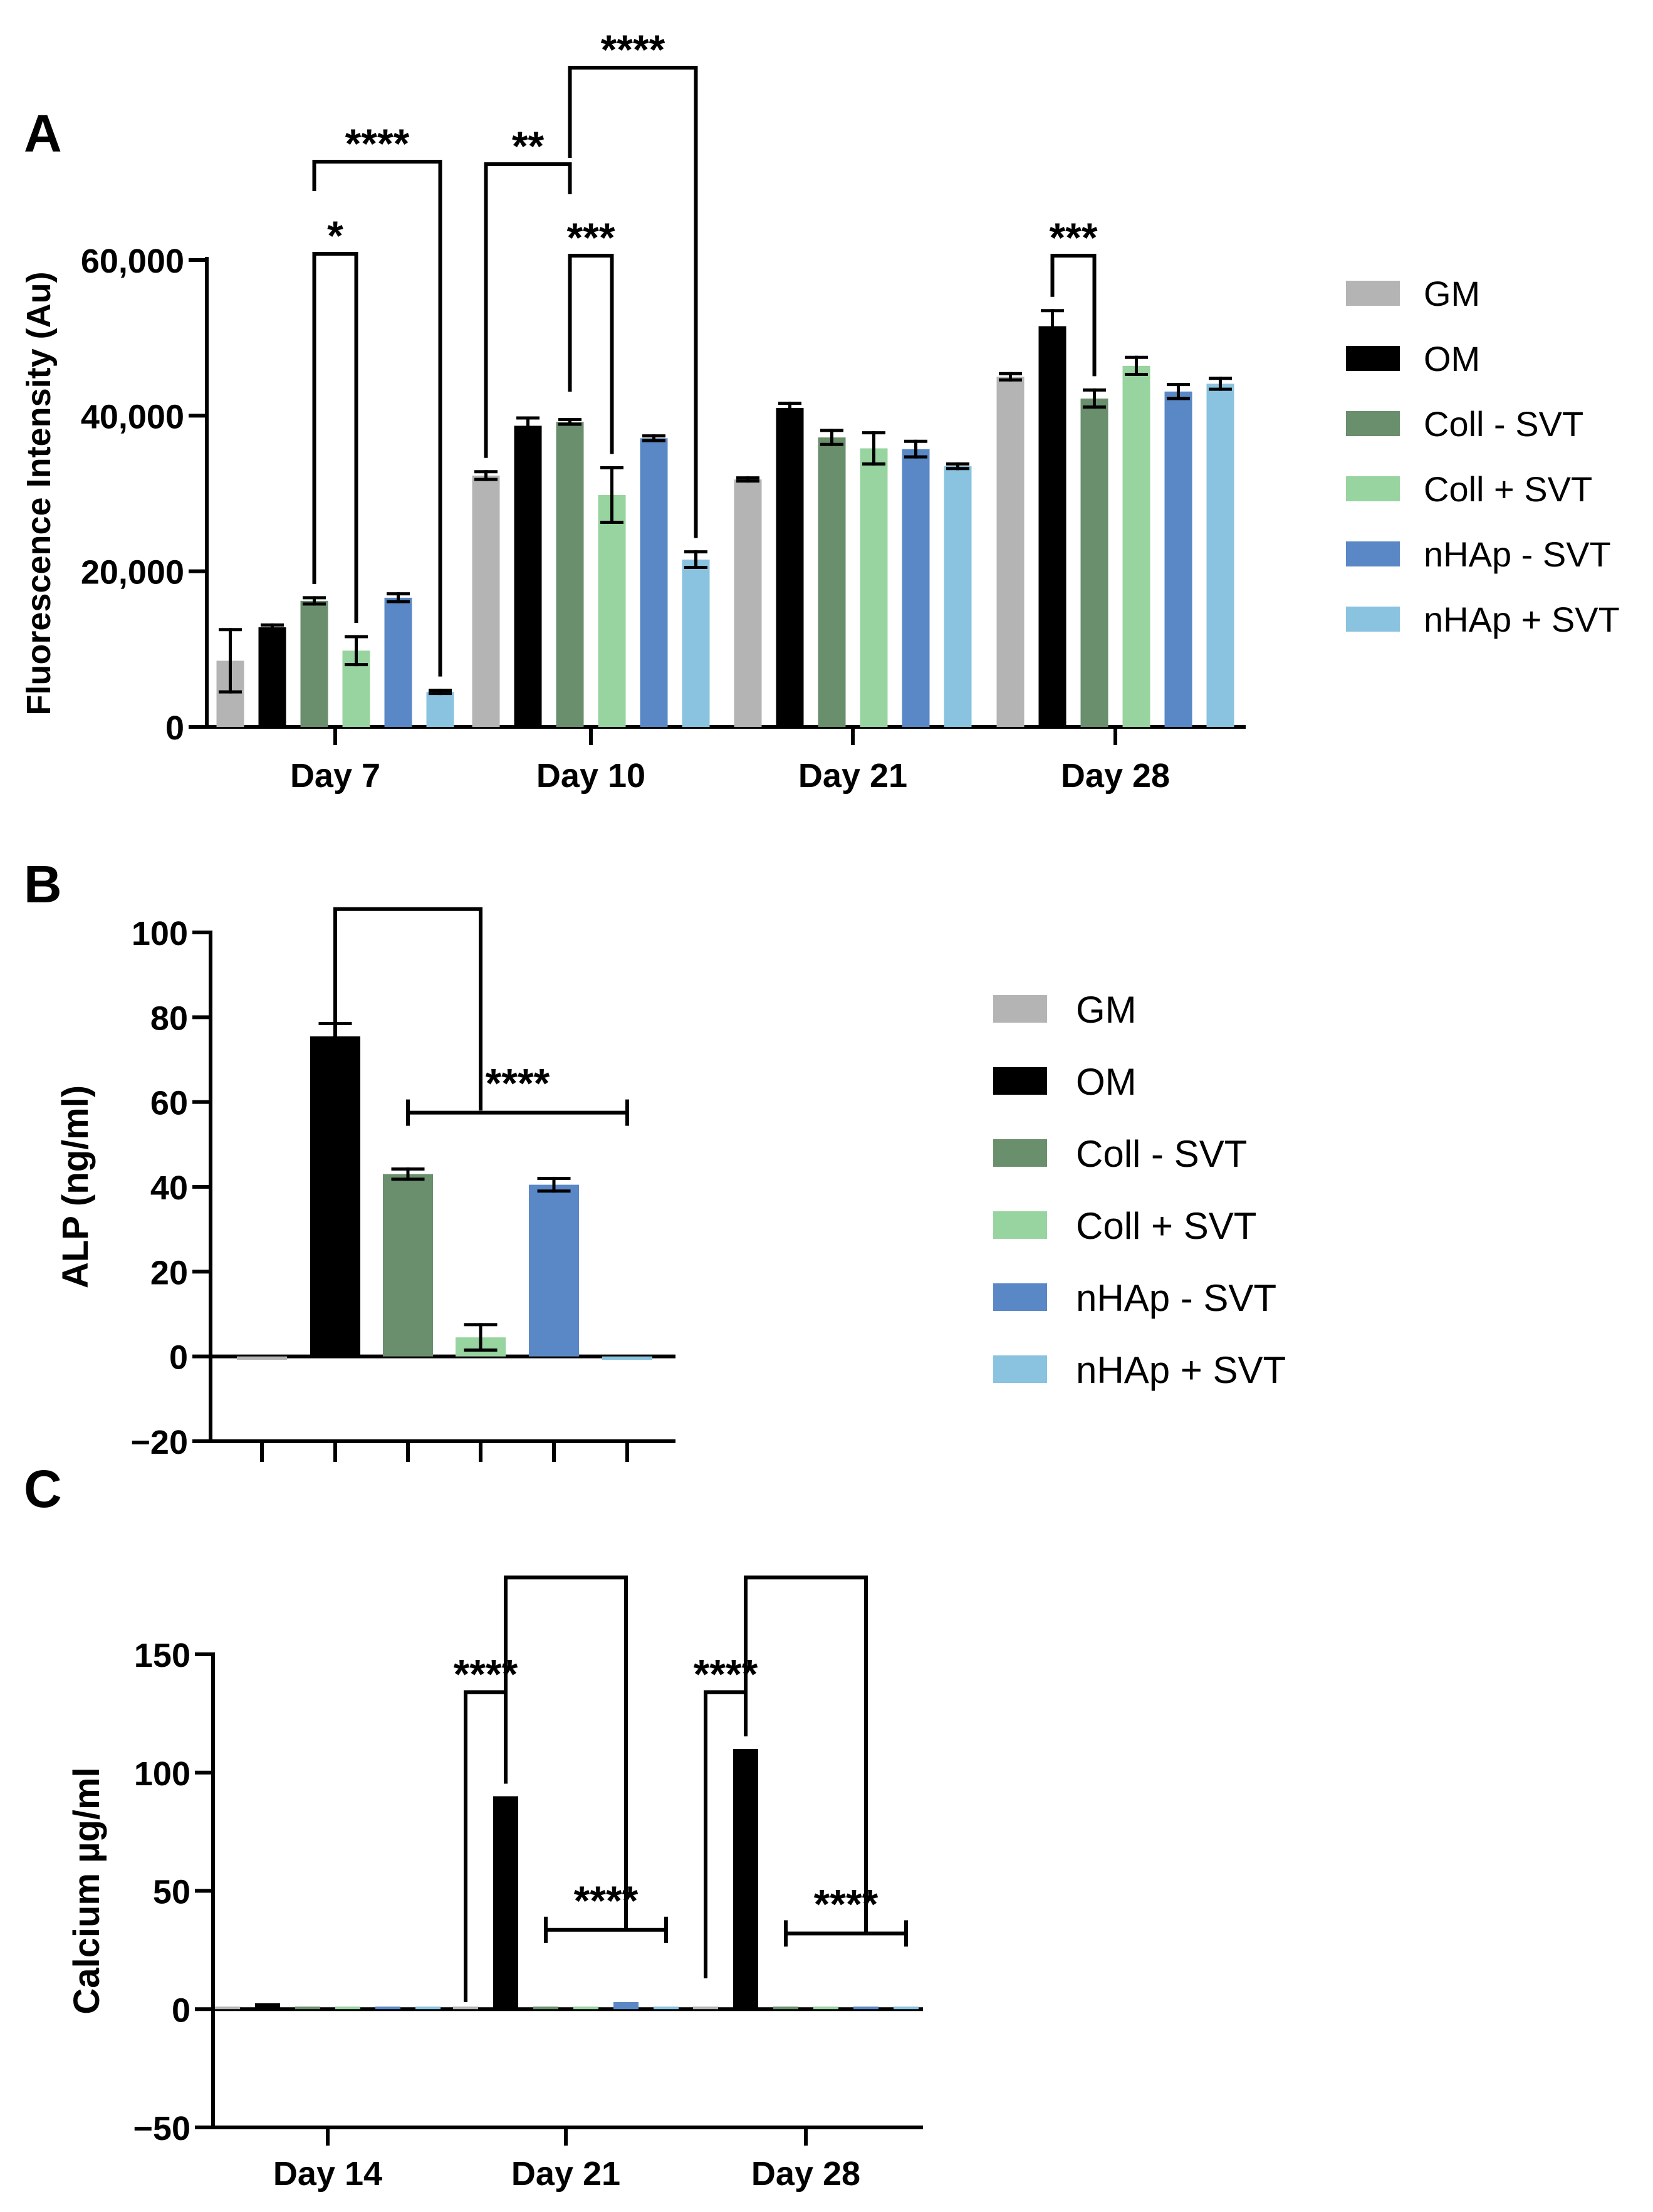  Describe the element at coordinates (174, 728) in the screenshot. I see `y-tick-label-a: 0` at that location.